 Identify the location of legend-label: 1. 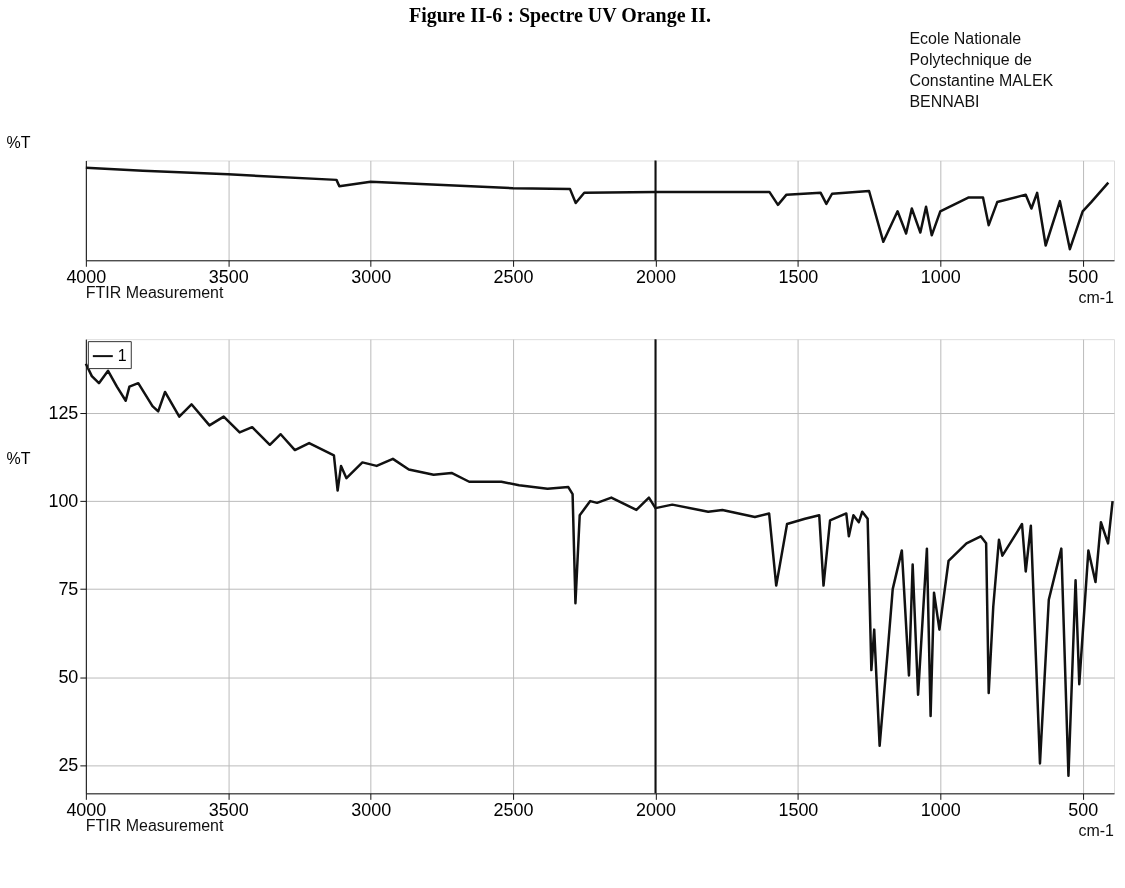
(122, 356).